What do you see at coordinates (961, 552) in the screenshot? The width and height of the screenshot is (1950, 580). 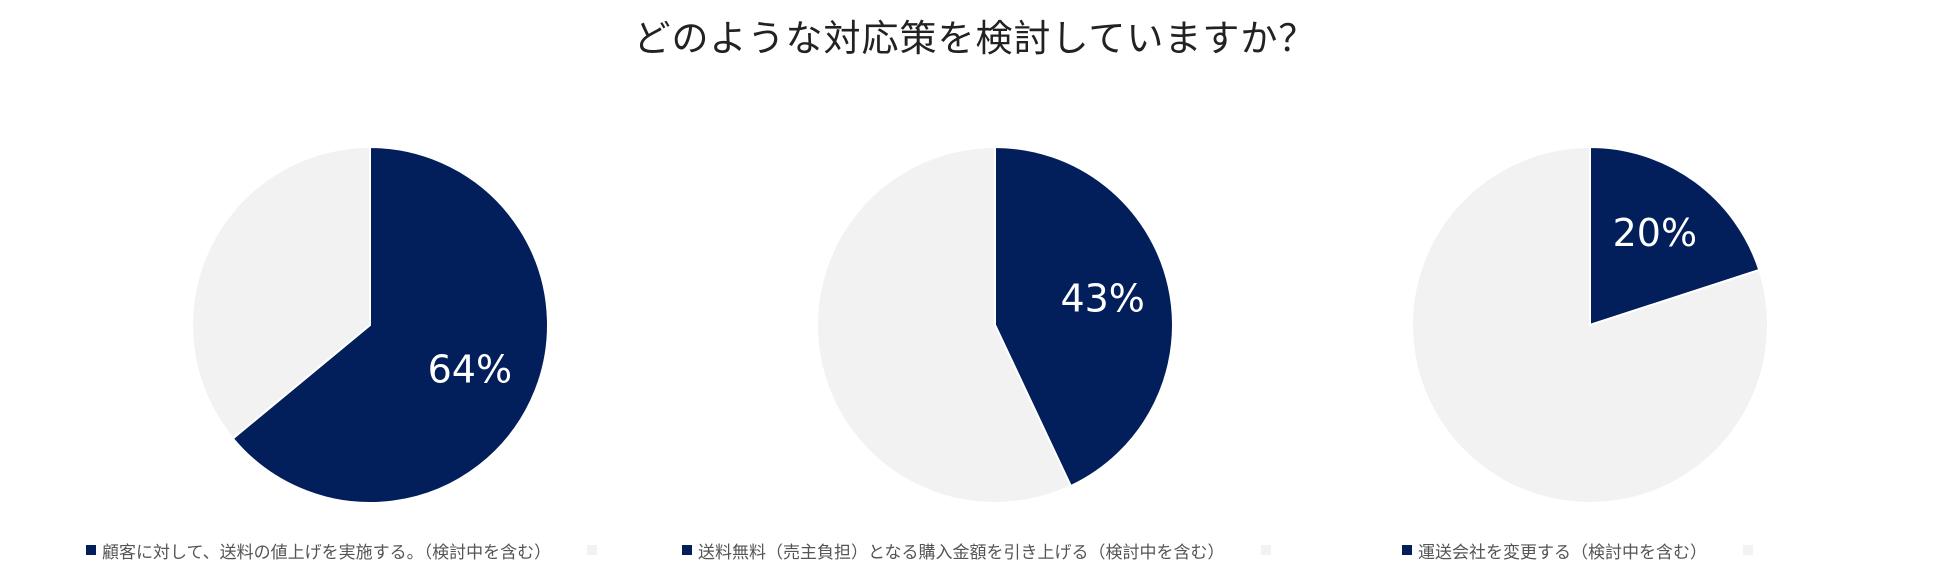 I see `legend-label: 送料無料（売主負担）となる購入金額を引き上げる（検討中を含む）` at bounding box center [961, 552].